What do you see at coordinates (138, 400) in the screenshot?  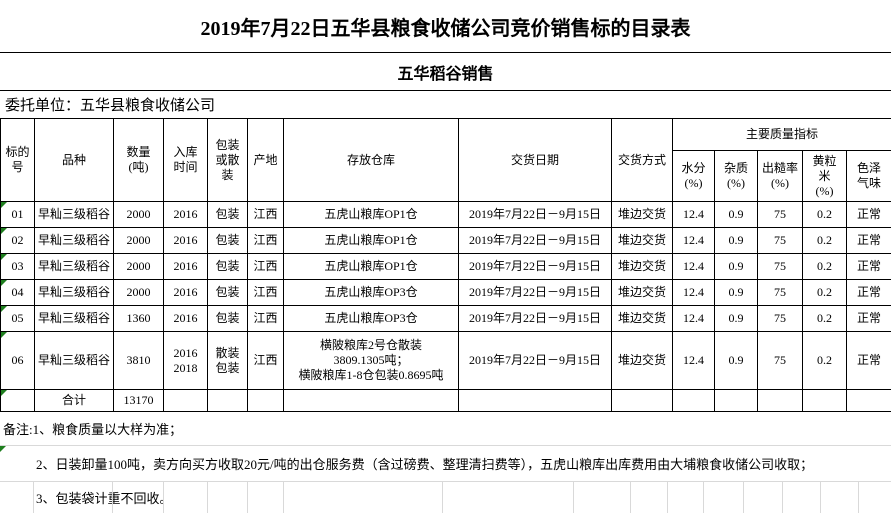 I see `total-quantity: 13170` at bounding box center [138, 400].